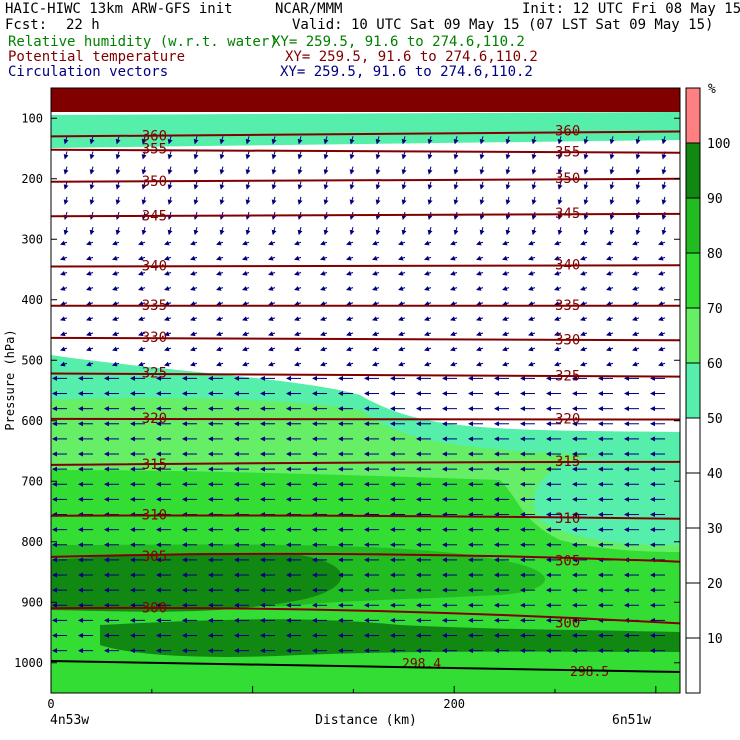 The width and height of the screenshot is (740, 740). I want to click on theta-contour-label: 345, so click(154, 216).